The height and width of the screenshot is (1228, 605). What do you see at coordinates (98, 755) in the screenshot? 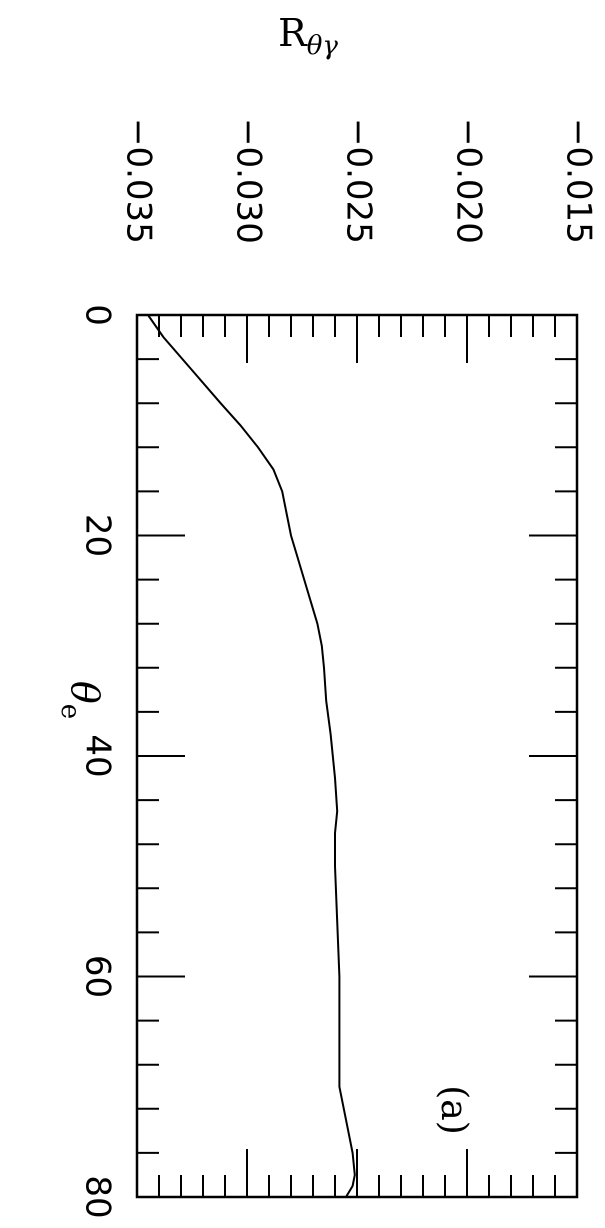
I see `x-tick-label: 40` at bounding box center [98, 755].